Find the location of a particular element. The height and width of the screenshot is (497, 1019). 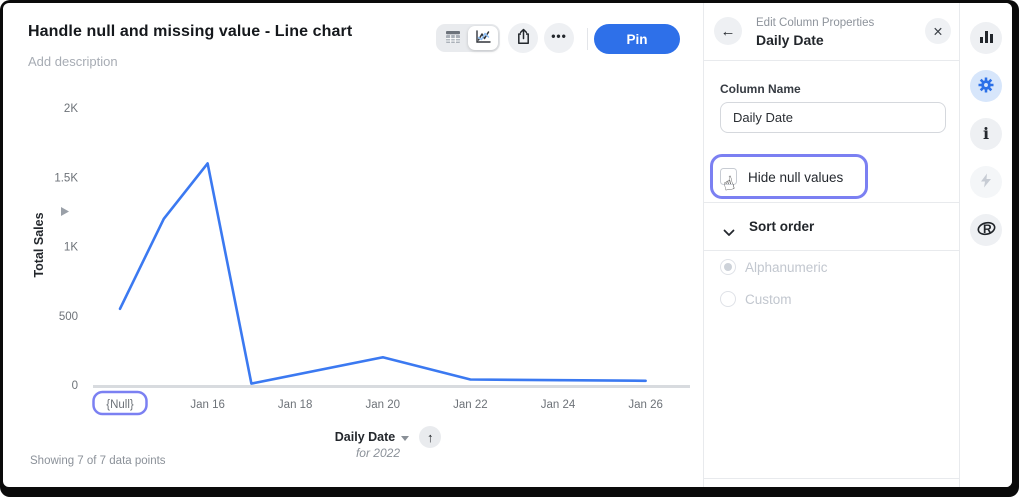

svg-text: Jan 16 is located at coordinates (207, 405).